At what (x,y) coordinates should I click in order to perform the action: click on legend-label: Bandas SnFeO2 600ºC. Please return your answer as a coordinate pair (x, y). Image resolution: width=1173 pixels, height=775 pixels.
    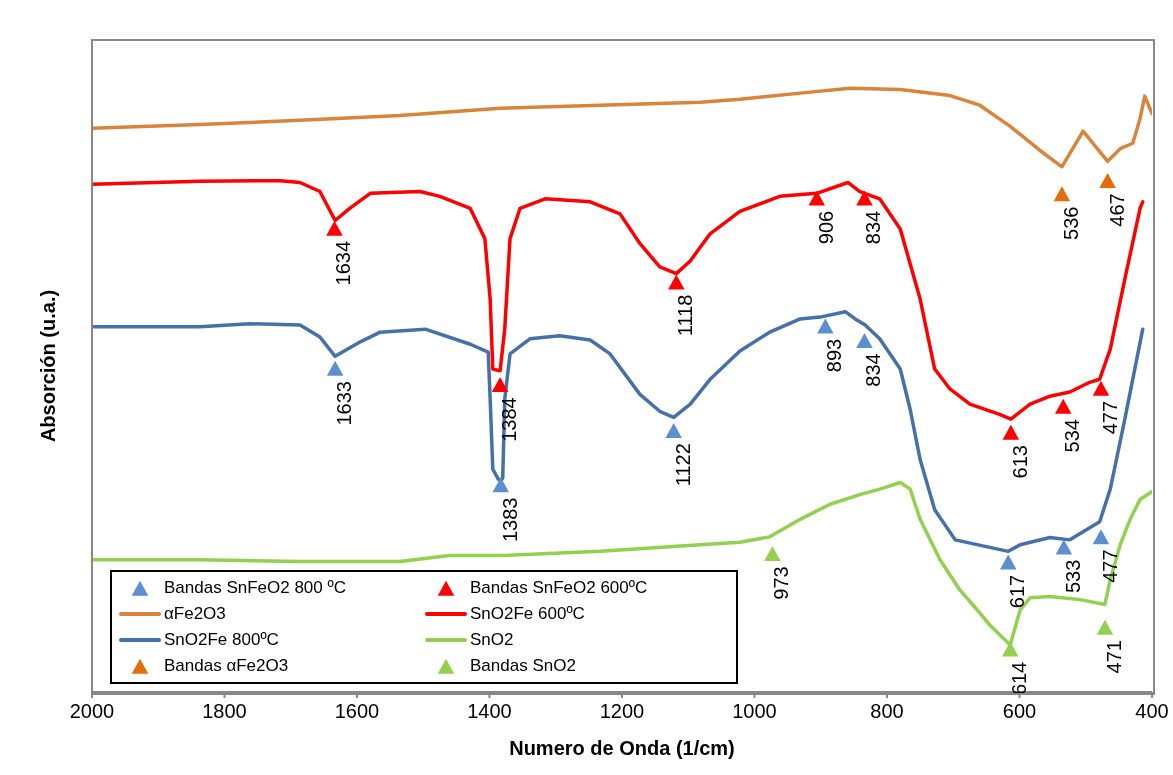
    Looking at the image, I should click on (559, 588).